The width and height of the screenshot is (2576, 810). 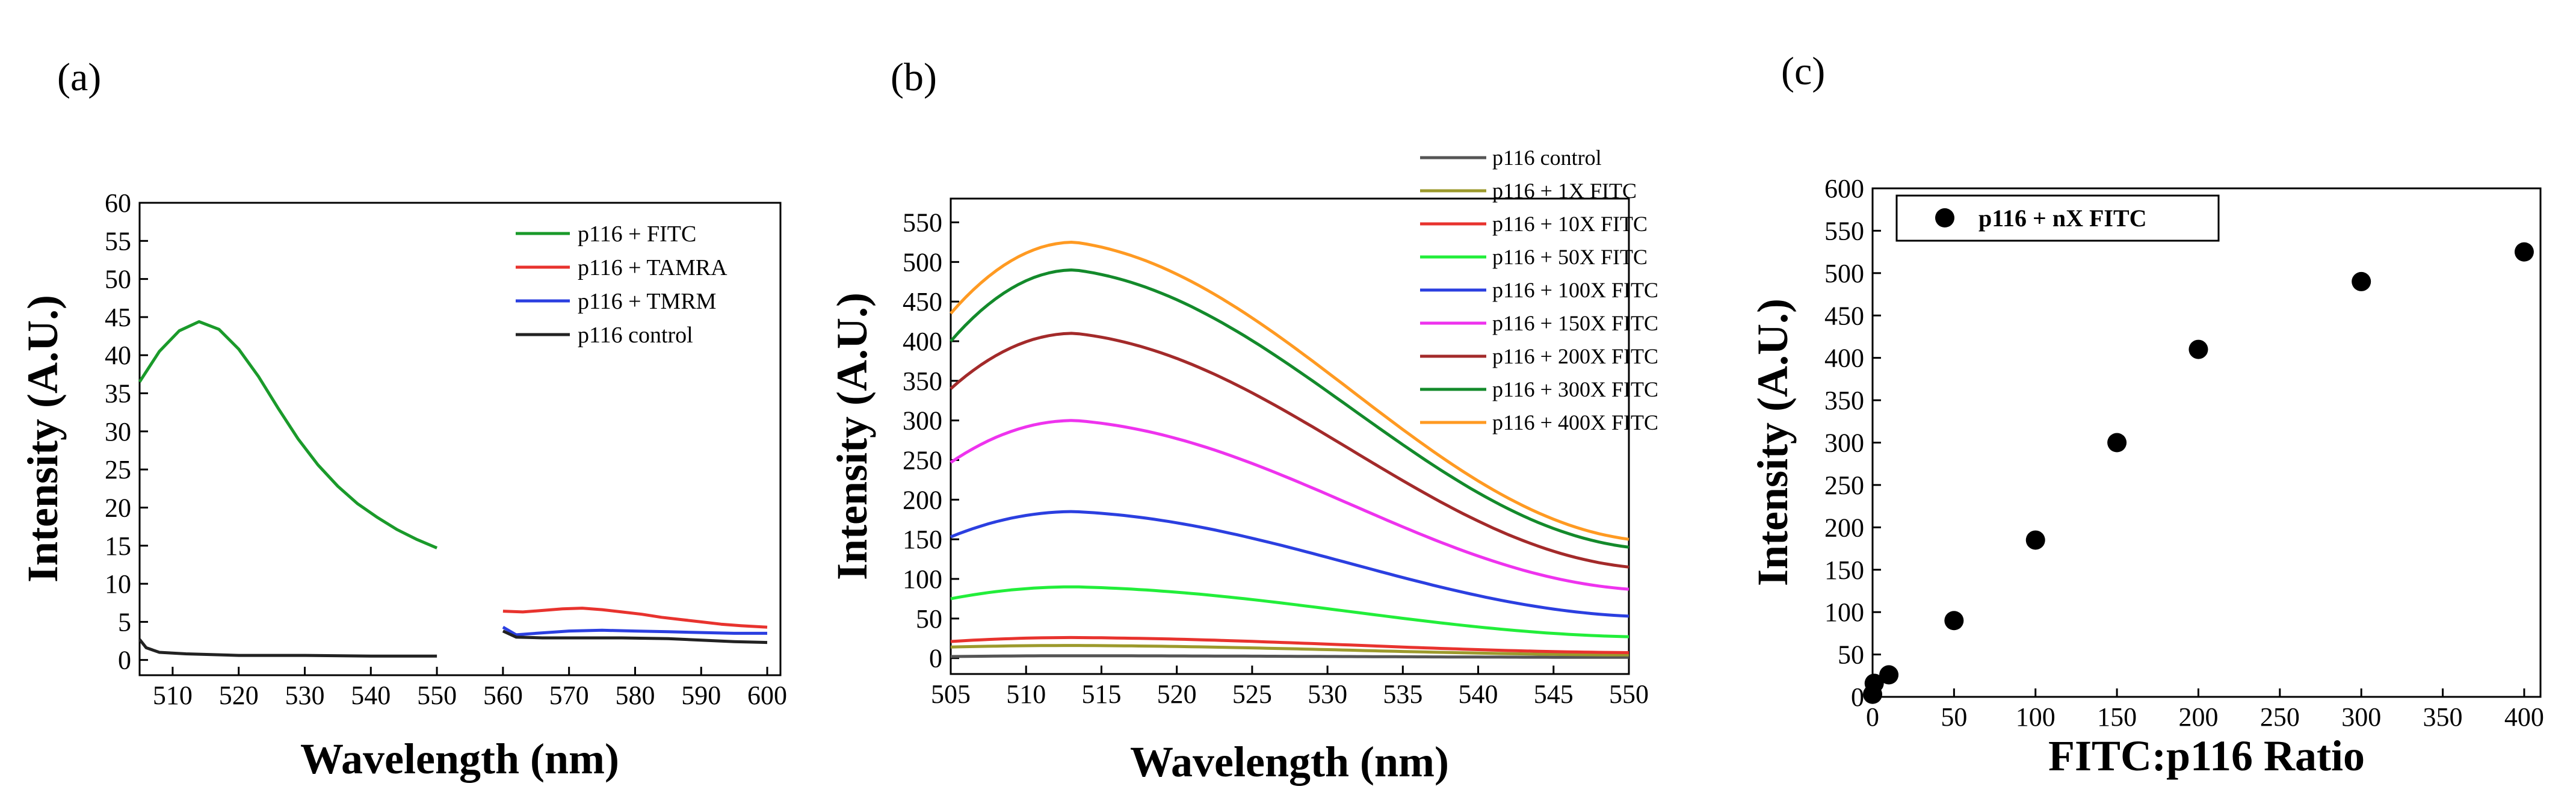 I want to click on panel-b-legend-label: p116 + 150X FITC, so click(x=1575, y=323).